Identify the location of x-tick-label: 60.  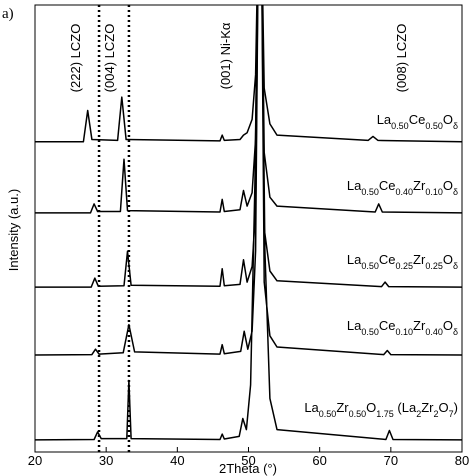
(319, 460).